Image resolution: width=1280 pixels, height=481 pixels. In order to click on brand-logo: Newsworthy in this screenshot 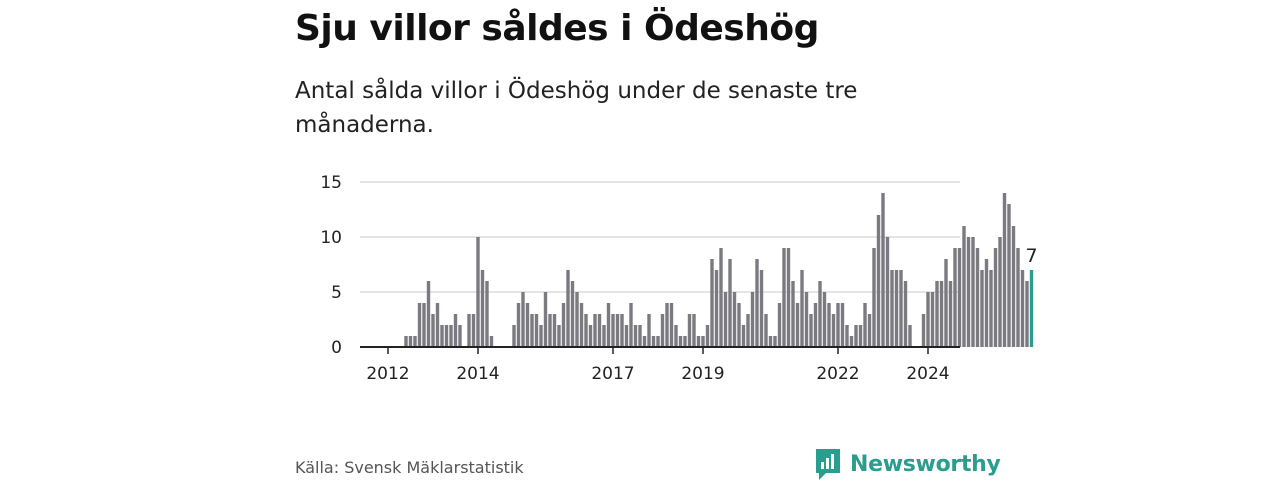, I will do `click(907, 464)`.